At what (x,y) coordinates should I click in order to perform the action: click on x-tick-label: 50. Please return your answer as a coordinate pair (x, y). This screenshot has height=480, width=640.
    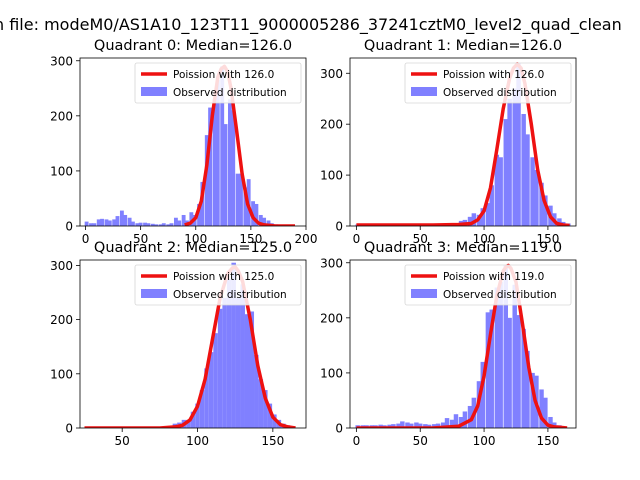
    Looking at the image, I should click on (140, 239).